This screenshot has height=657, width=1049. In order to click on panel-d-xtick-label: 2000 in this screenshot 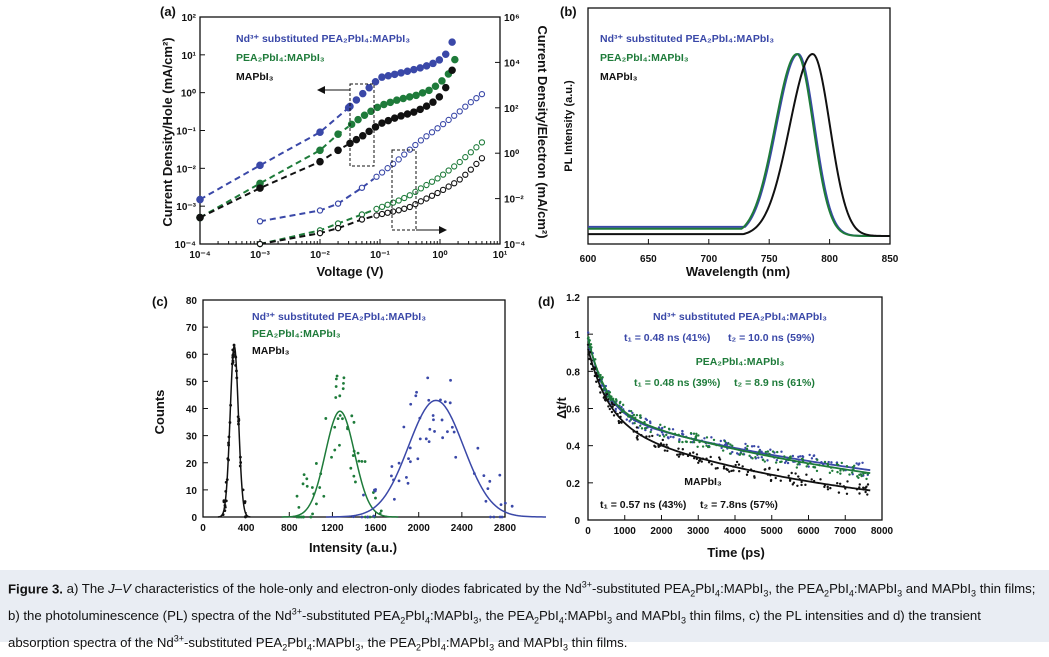, I will do `click(661, 531)`.